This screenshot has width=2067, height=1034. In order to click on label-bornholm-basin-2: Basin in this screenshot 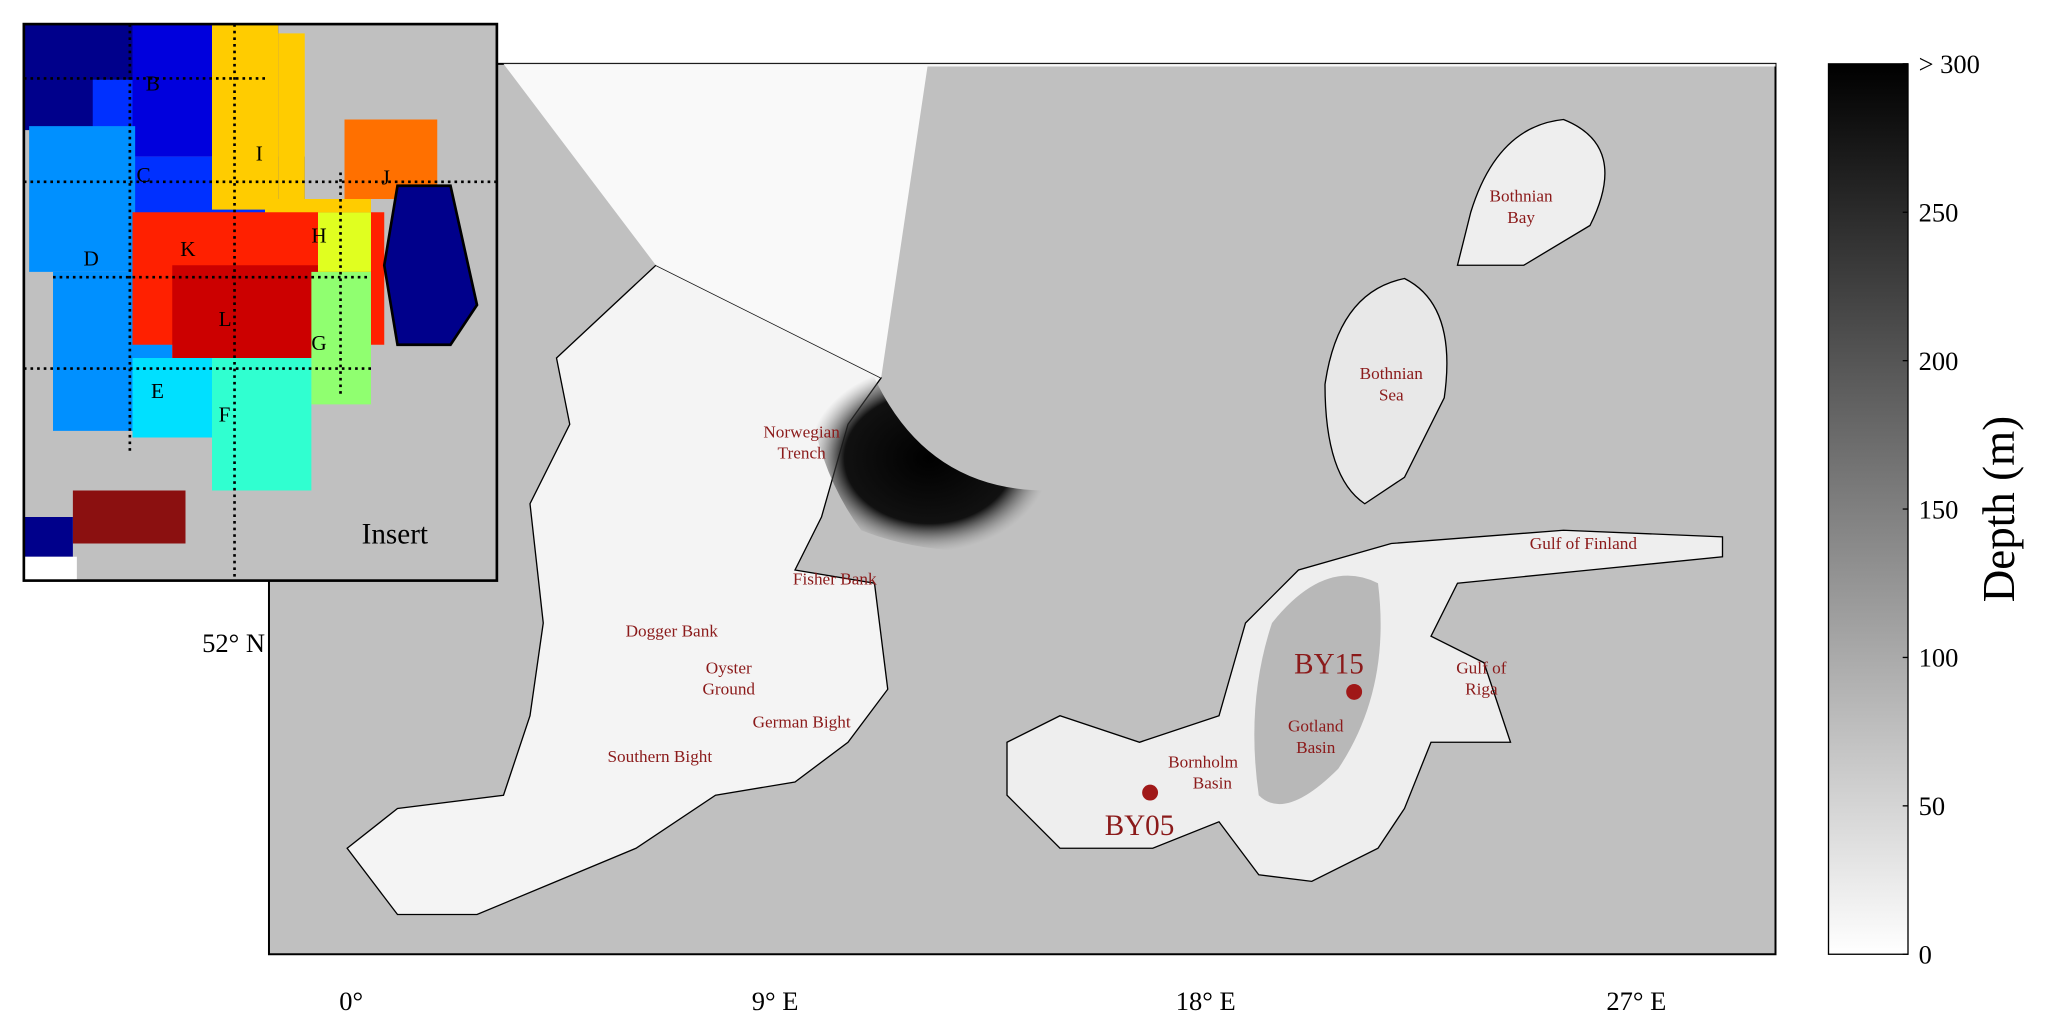, I will do `click(1213, 783)`.